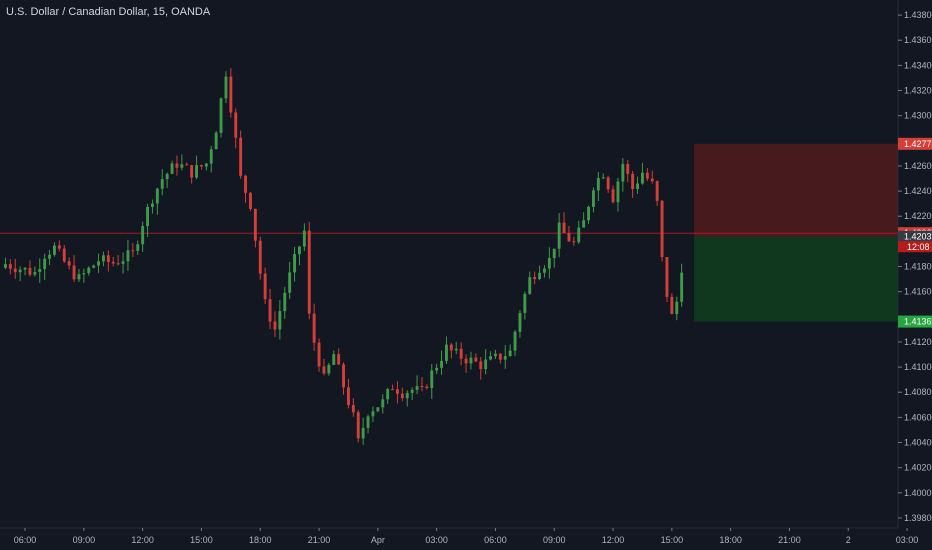 Image resolution: width=932 pixels, height=550 pixels. What do you see at coordinates (466, 539) in the screenshot?
I see `time-axis` at bounding box center [466, 539].